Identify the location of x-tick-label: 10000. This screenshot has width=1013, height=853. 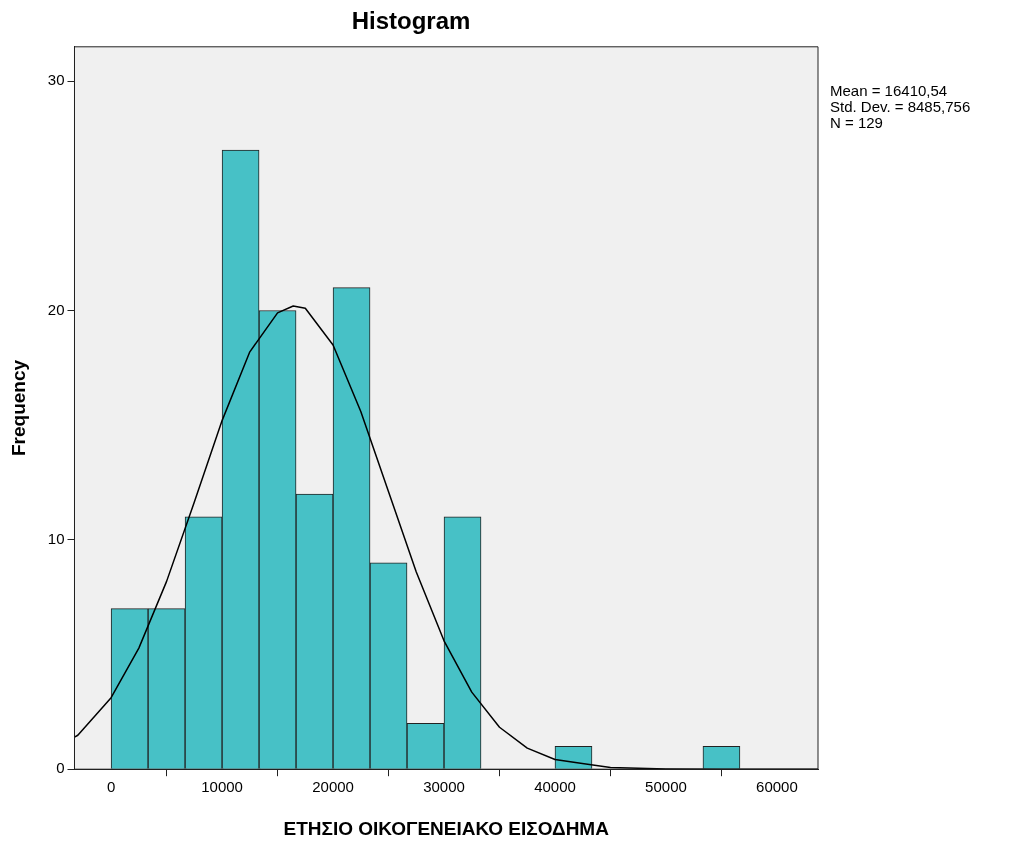
(222, 787).